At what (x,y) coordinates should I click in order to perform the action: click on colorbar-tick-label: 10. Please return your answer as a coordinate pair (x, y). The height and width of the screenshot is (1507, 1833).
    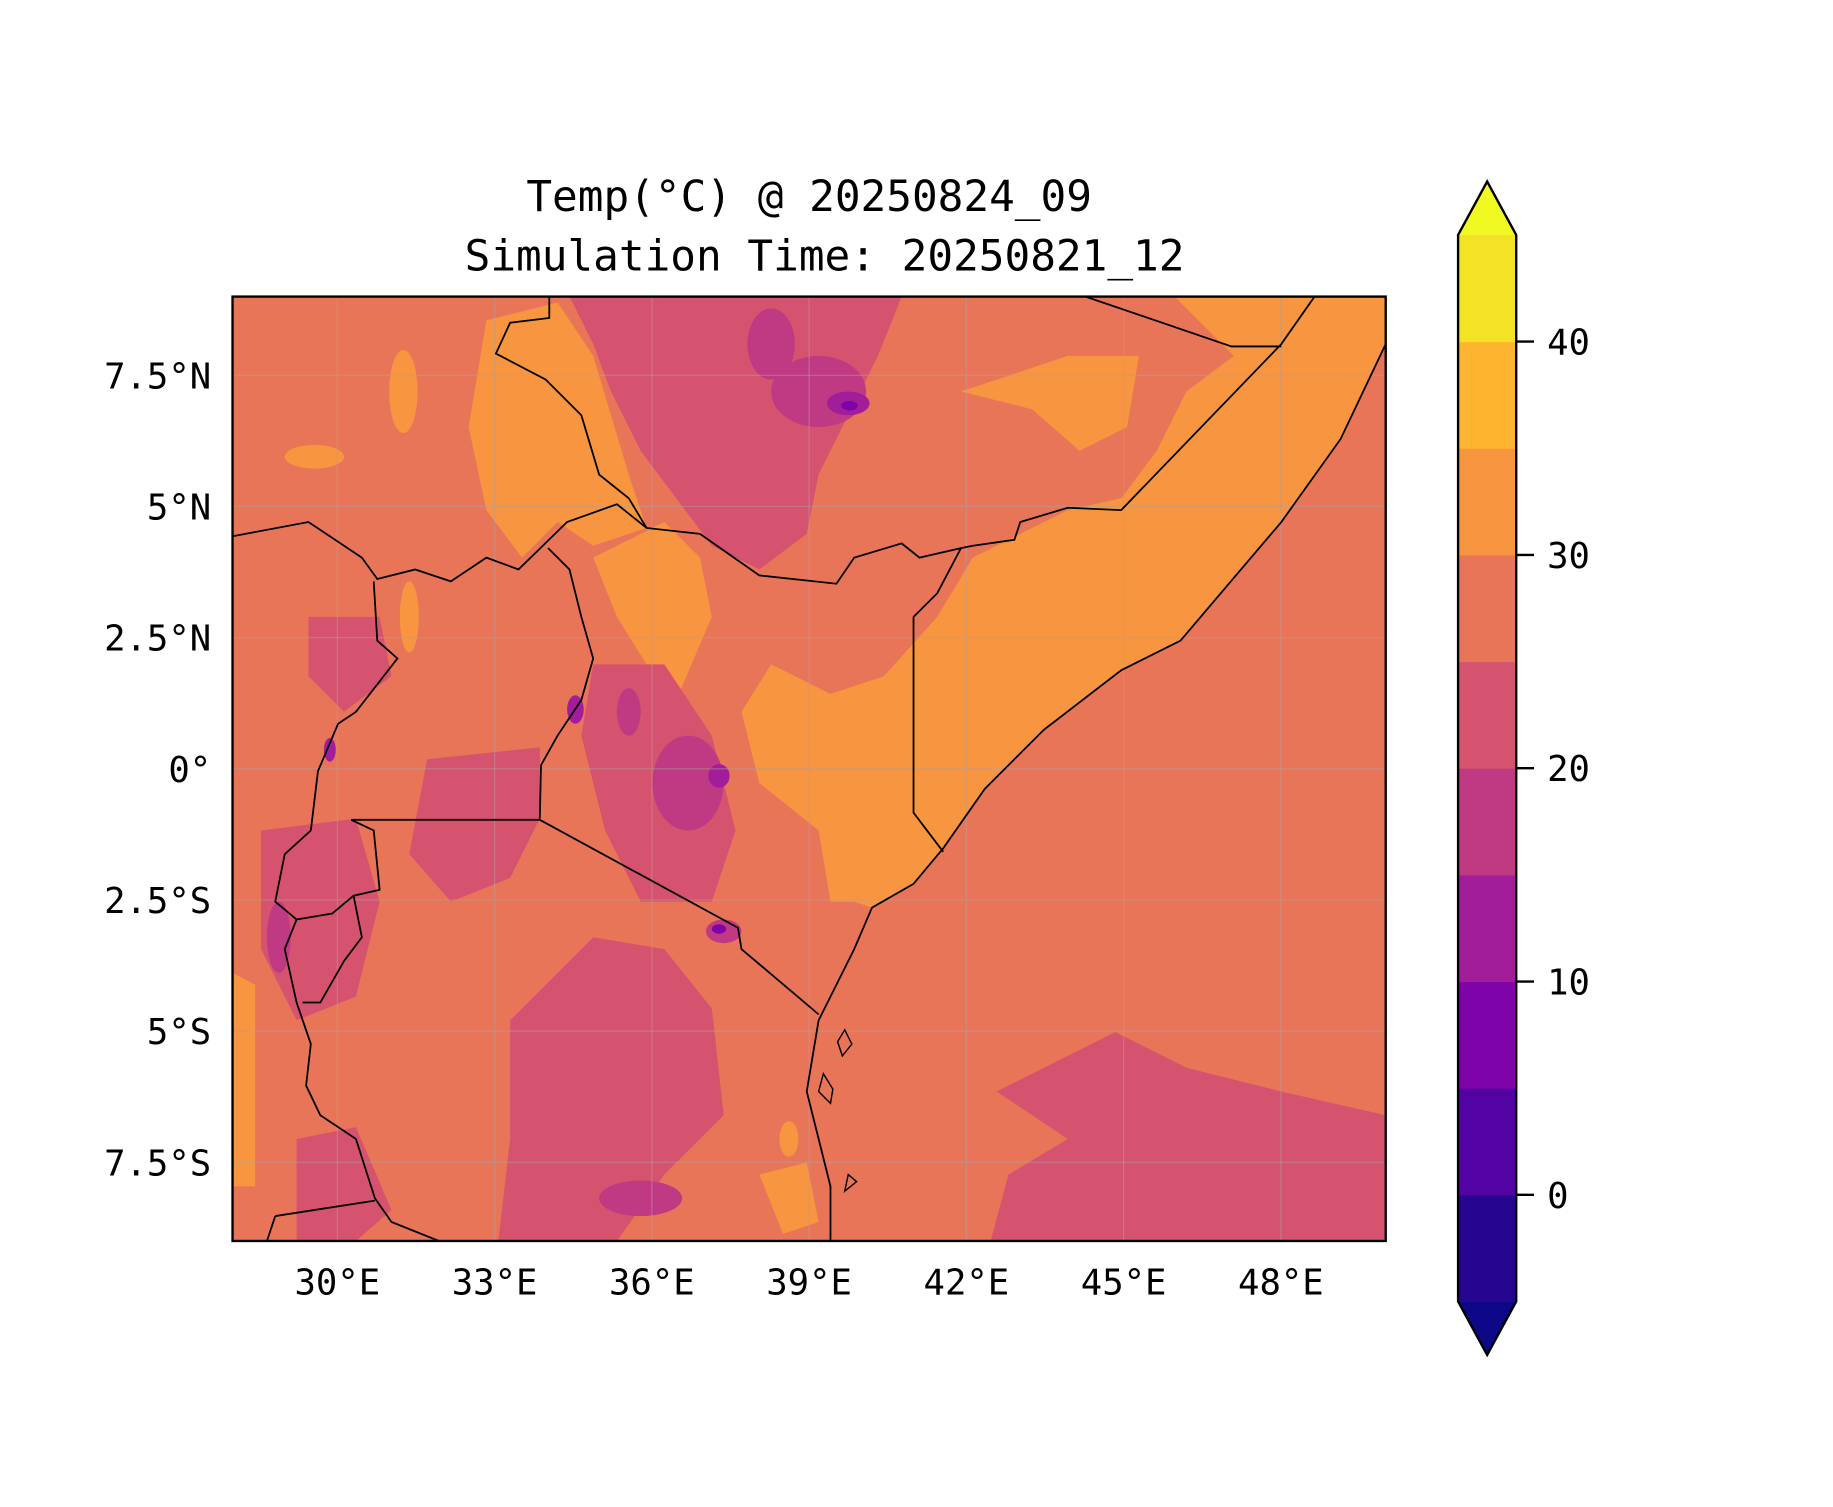
    Looking at the image, I should click on (1568, 983).